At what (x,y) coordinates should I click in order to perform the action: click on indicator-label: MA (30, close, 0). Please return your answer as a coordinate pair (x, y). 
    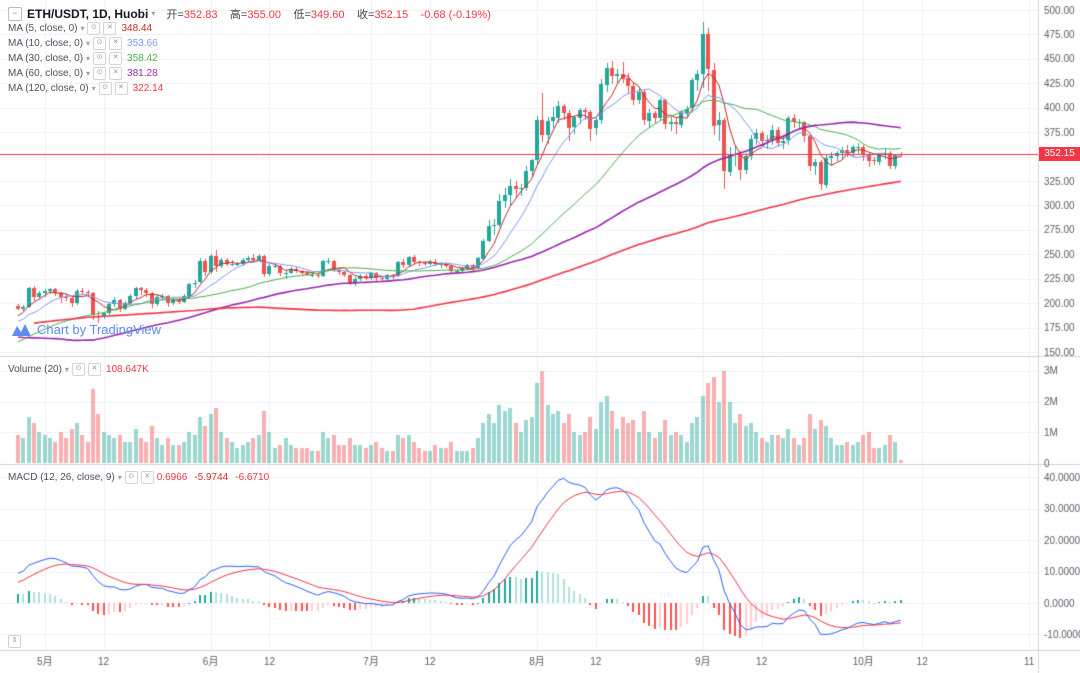
    Looking at the image, I should click on (46, 58).